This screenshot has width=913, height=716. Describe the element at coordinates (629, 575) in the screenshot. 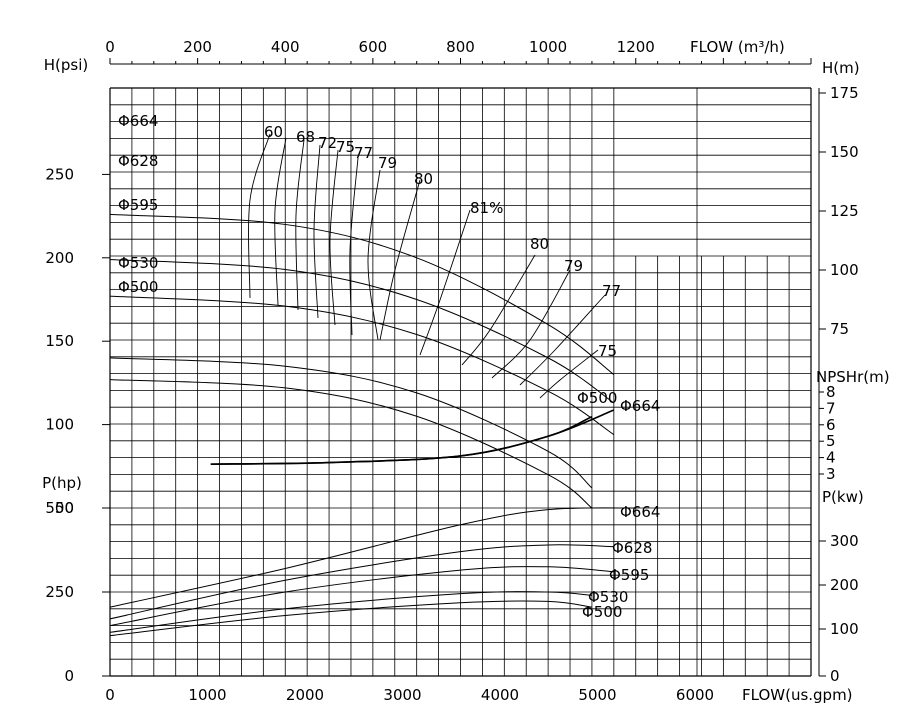

I see `power-curve-label: Φ595` at that location.